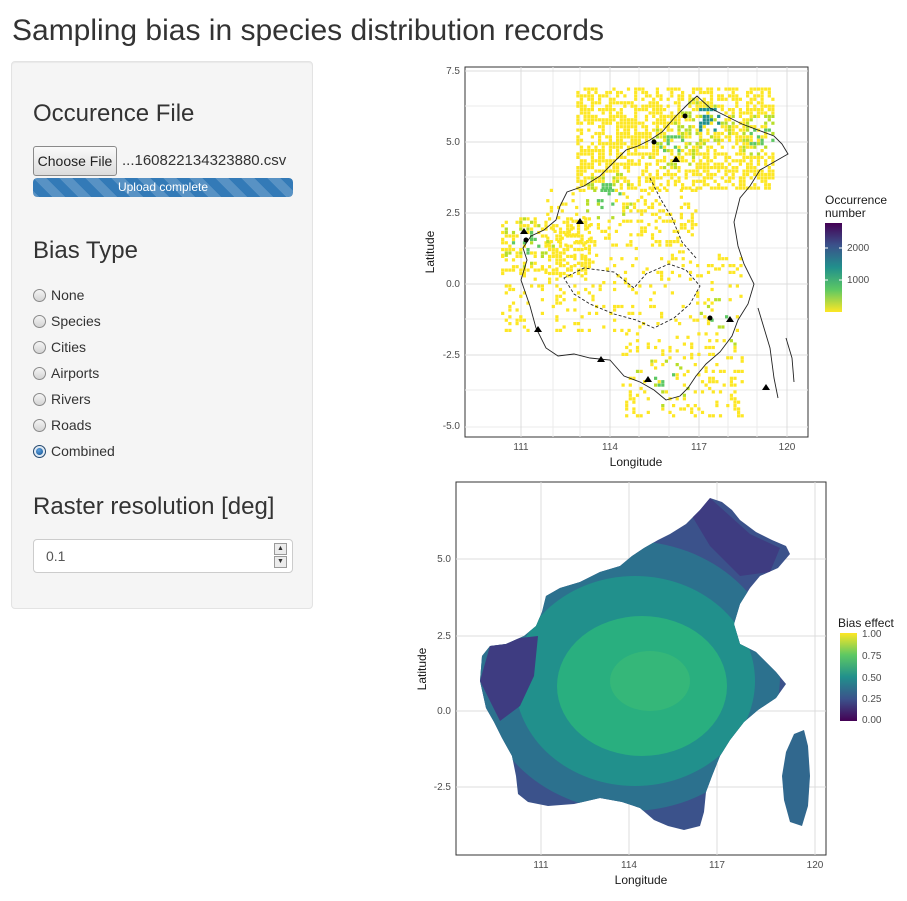  Describe the element at coordinates (144, 556) in the screenshot. I see `resolution-input` at that location.